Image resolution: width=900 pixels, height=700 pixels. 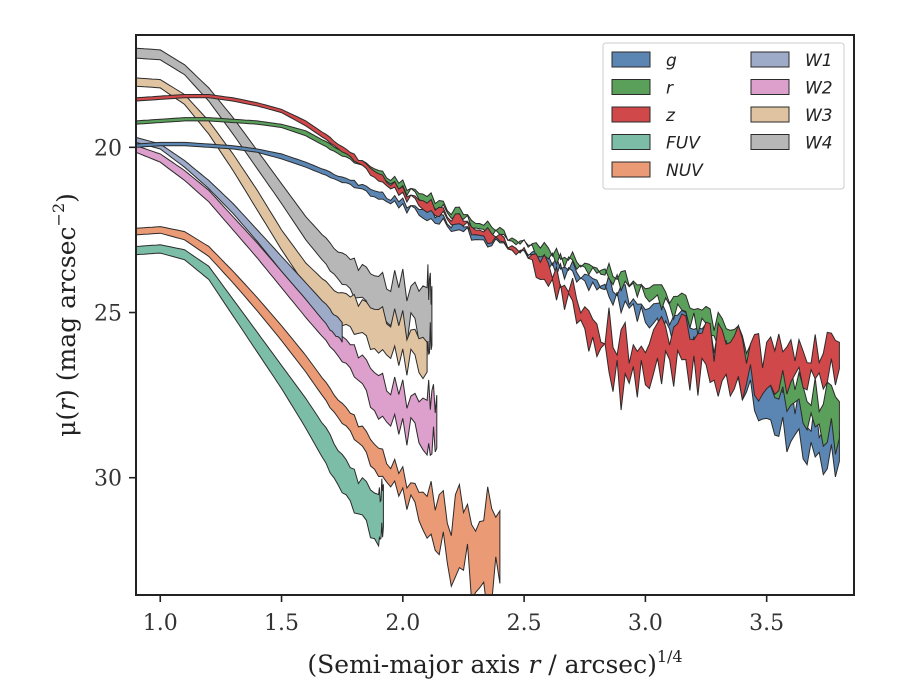 What do you see at coordinates (631, 87) in the screenshot?
I see `legend-swatch-r` at bounding box center [631, 87].